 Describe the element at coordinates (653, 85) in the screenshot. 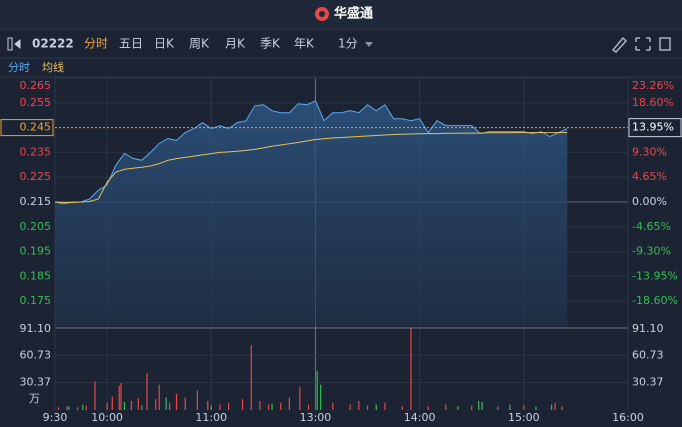

I see `y2-tick-label: 23.26%` at that location.